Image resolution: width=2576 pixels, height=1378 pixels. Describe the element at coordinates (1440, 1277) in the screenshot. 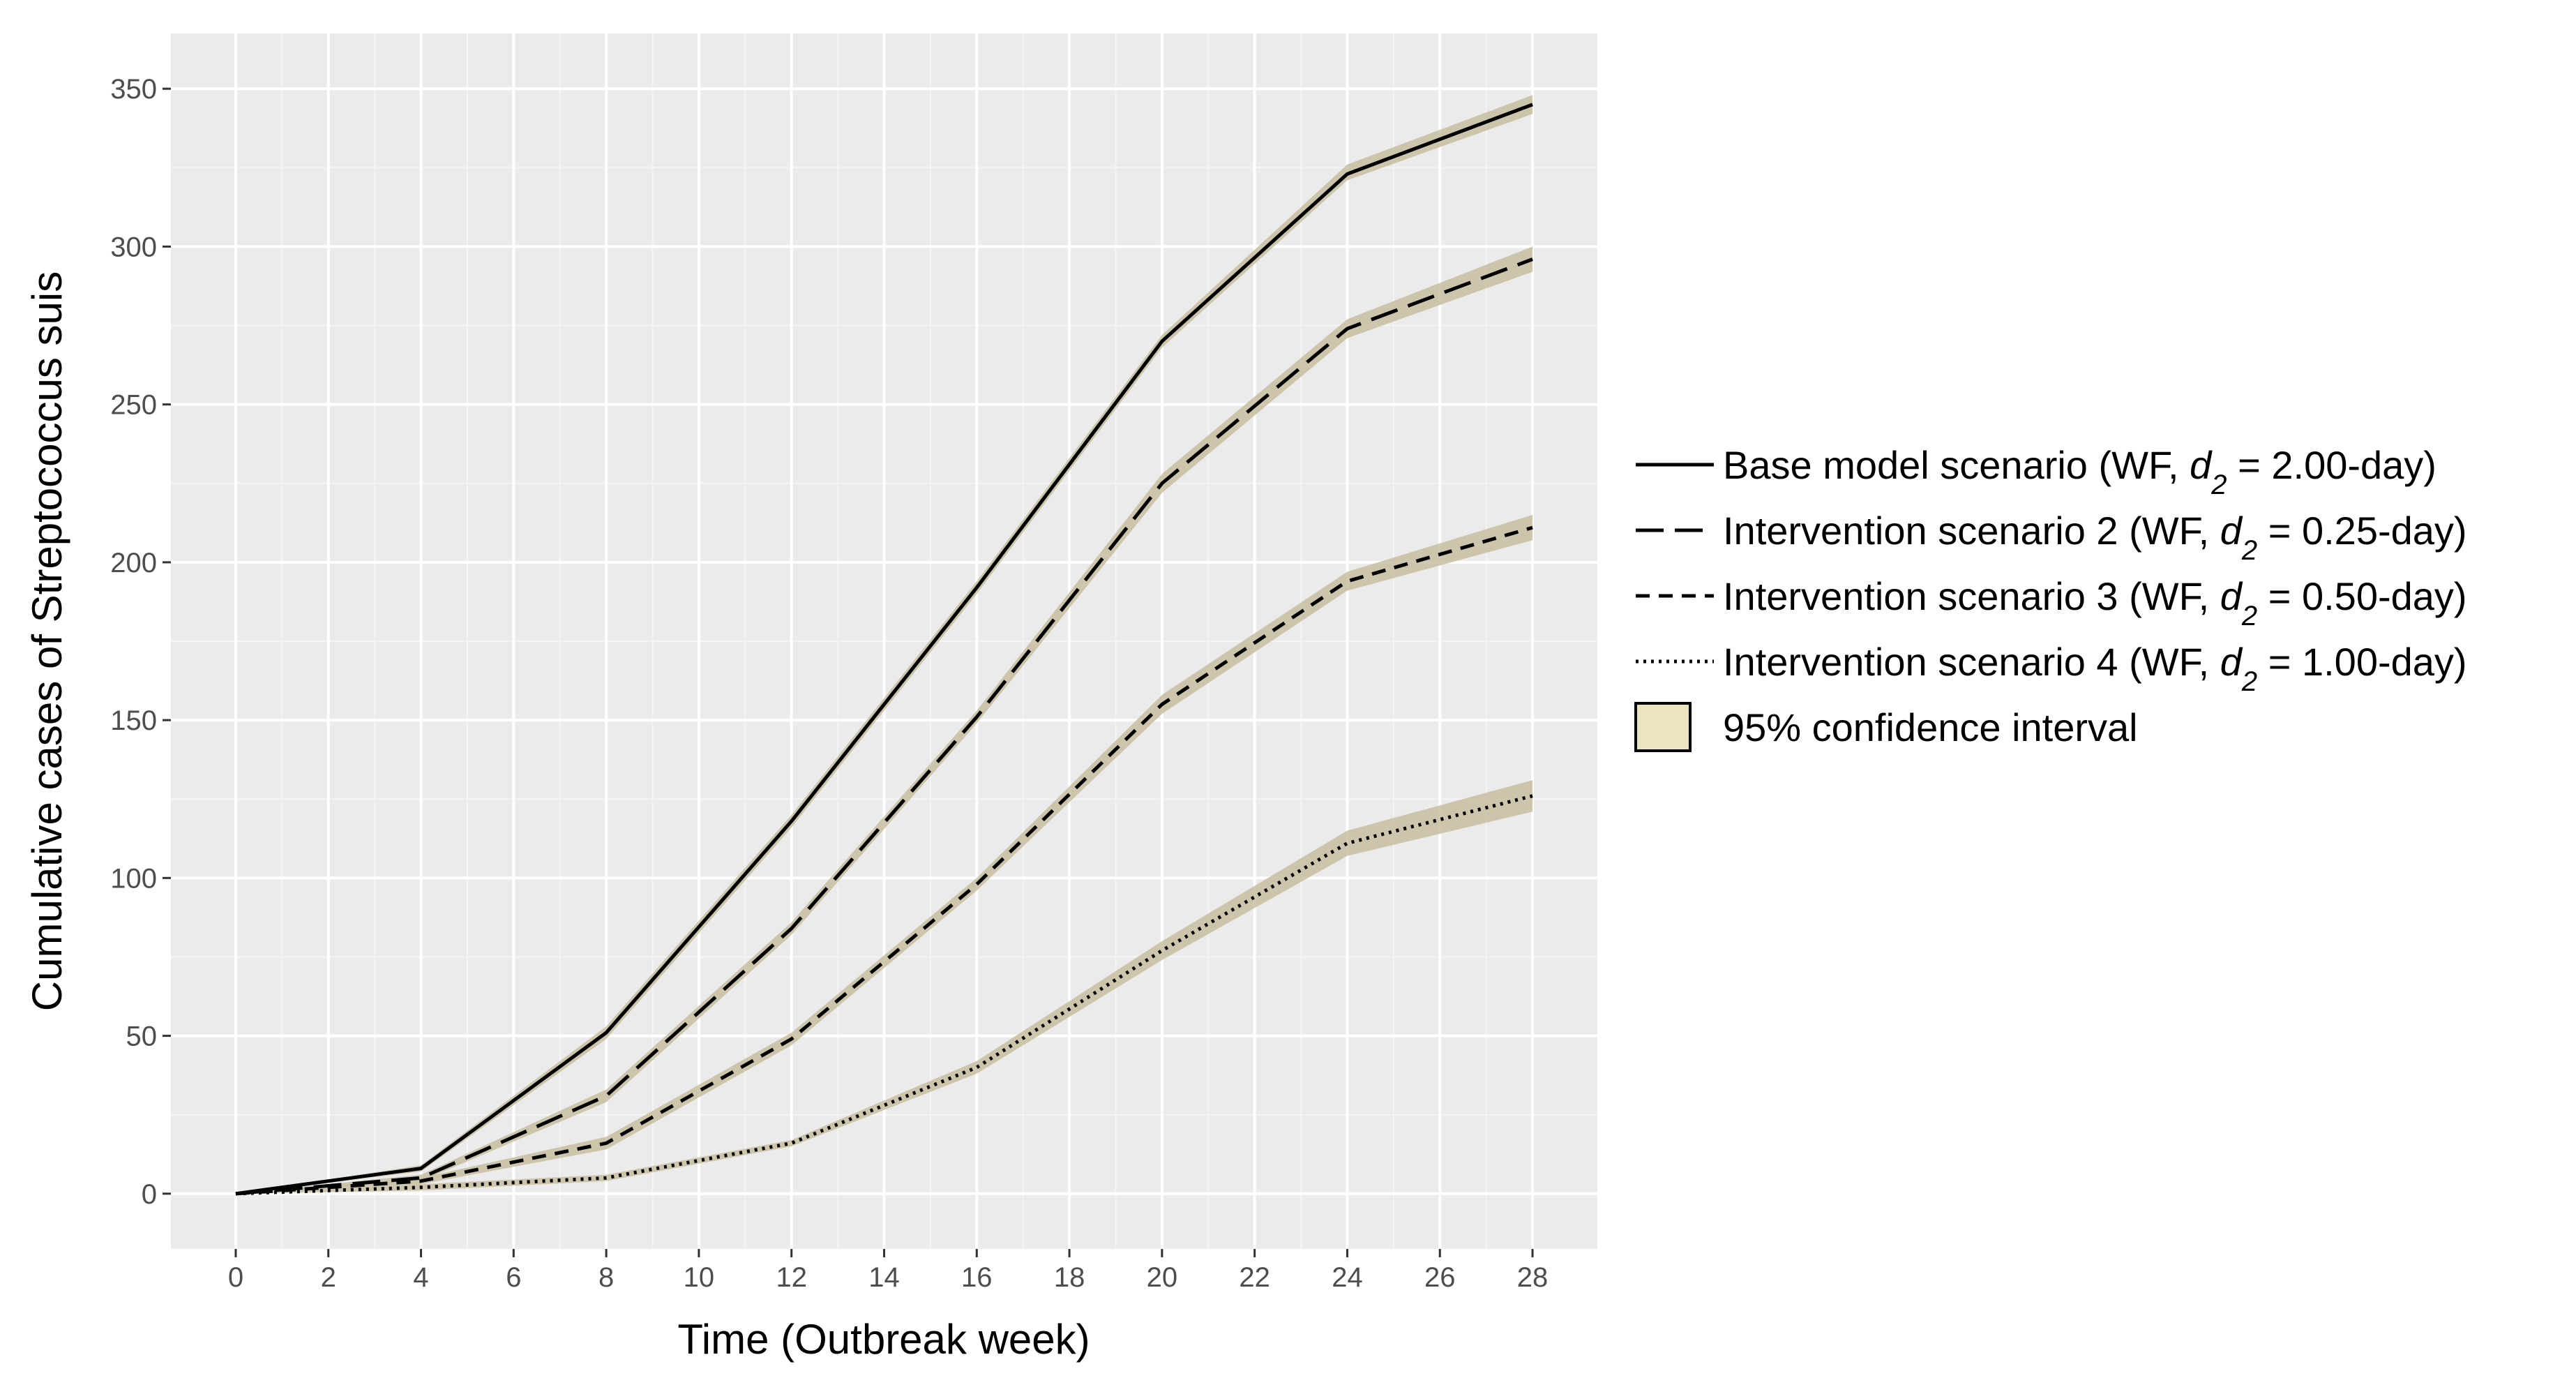

I see `x-tick-label: 26` at that location.